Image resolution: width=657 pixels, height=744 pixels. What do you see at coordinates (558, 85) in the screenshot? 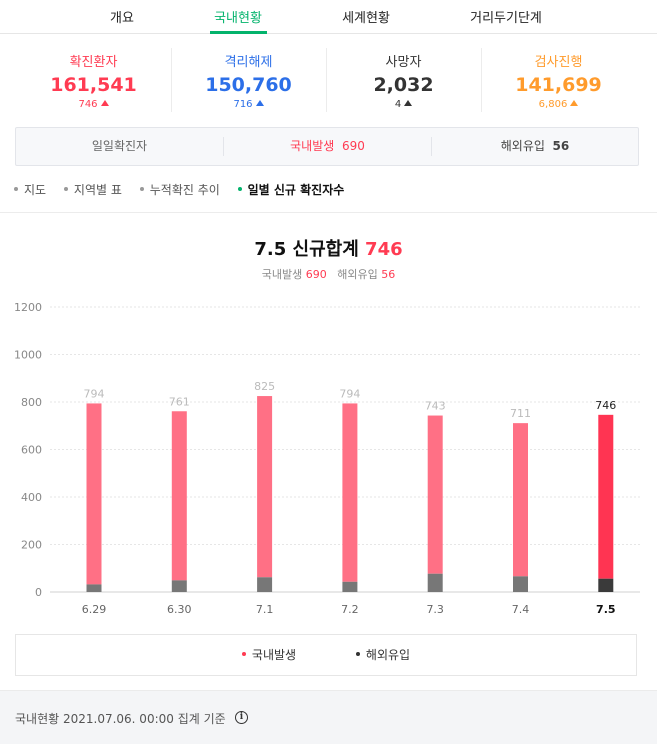
I see `stat-value: 141,699` at bounding box center [558, 85].